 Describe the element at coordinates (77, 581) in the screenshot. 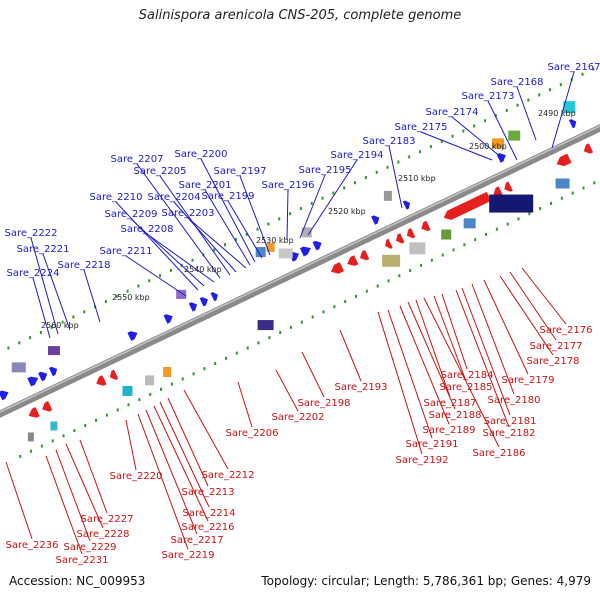

I see `accession-text: Accession: NC_009953` at that location.